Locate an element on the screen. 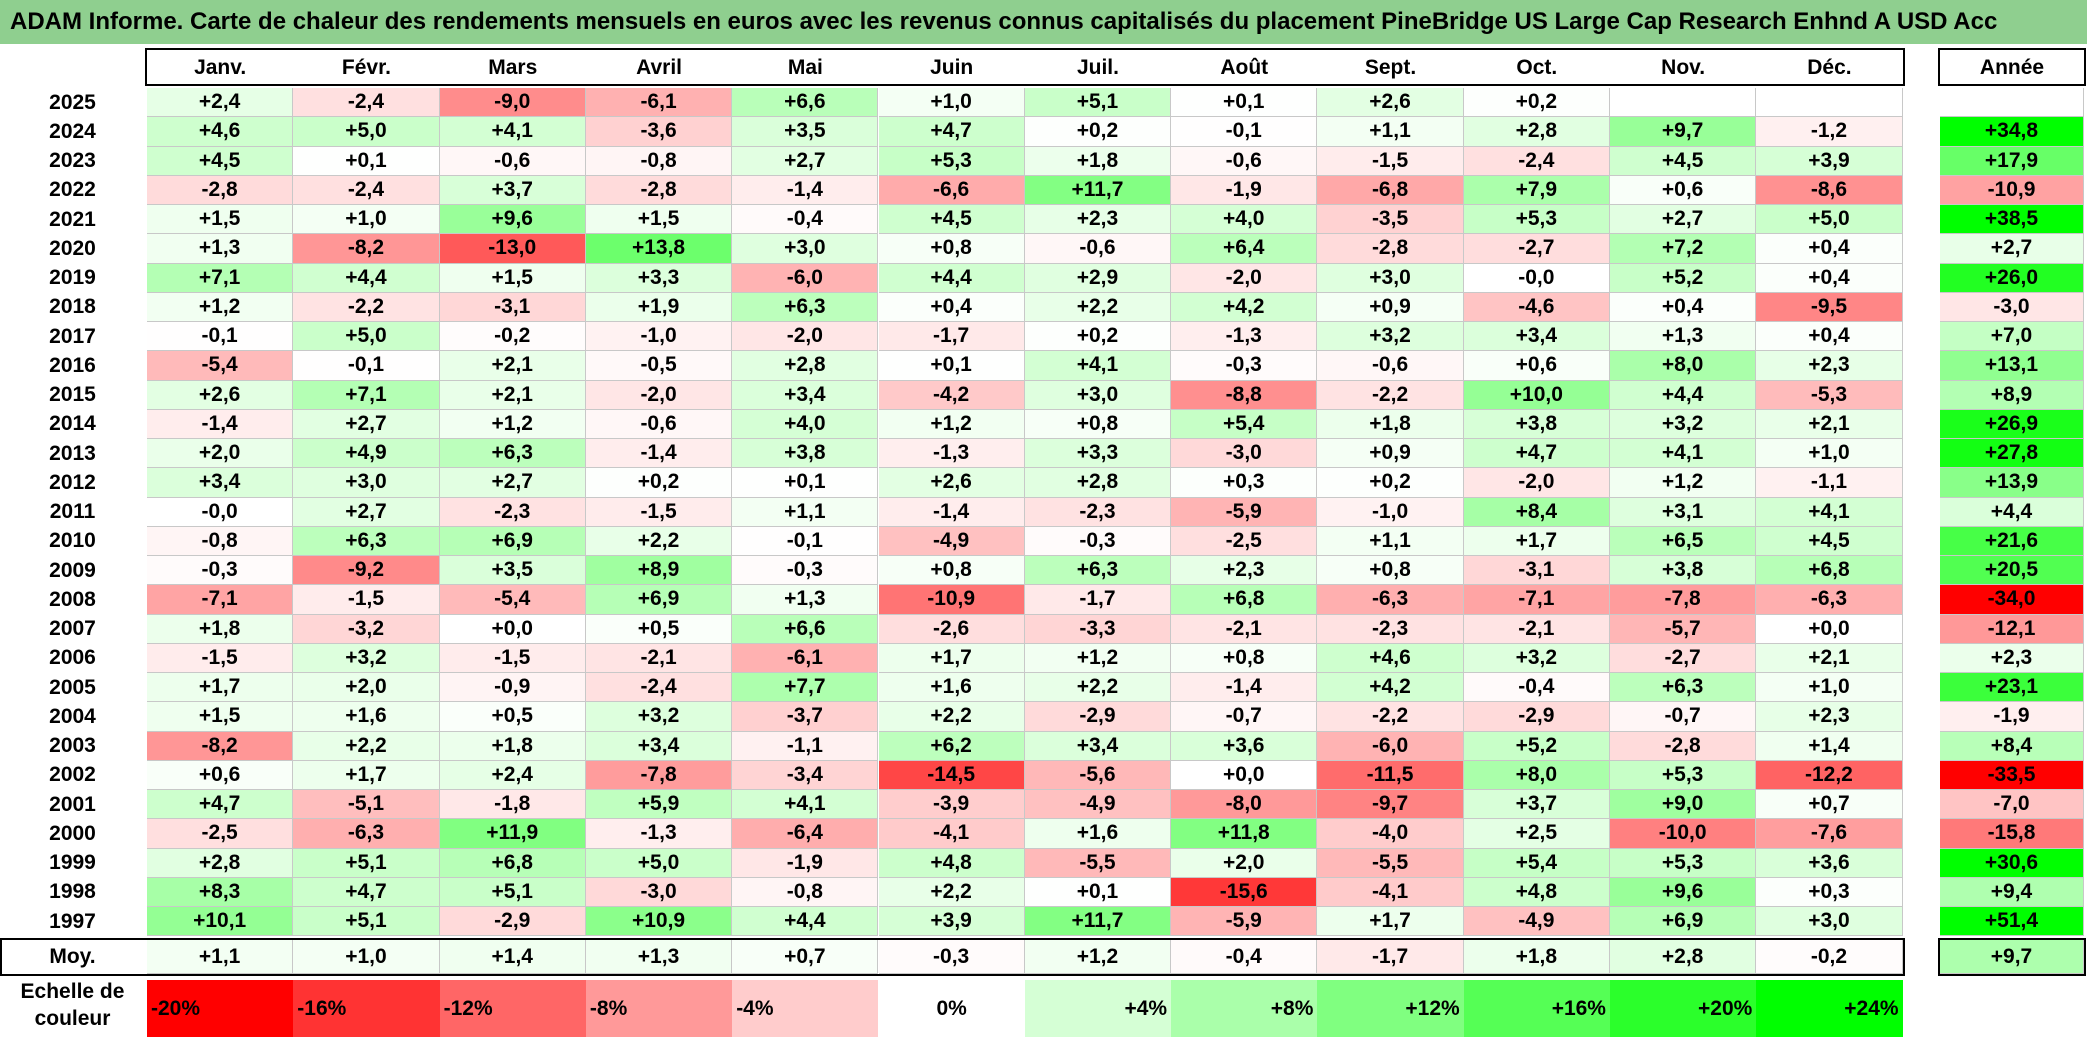  color-scale-stop: +12% is located at coordinates (1390, 1008).